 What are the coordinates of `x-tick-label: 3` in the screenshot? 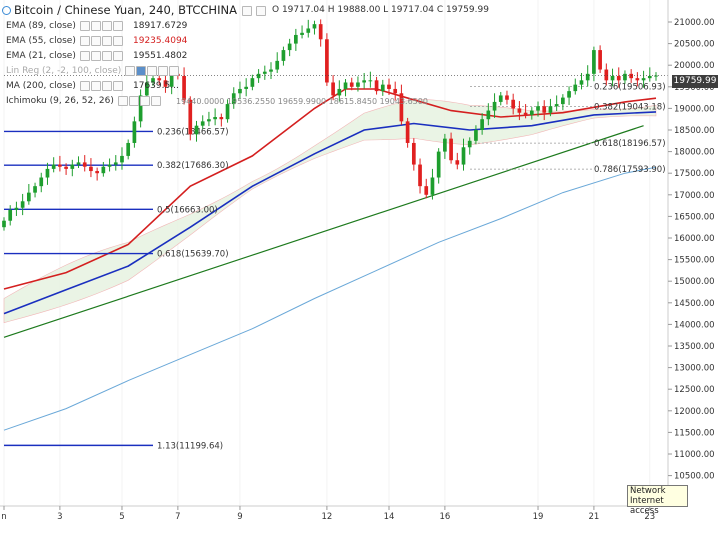 It's located at (59, 517).